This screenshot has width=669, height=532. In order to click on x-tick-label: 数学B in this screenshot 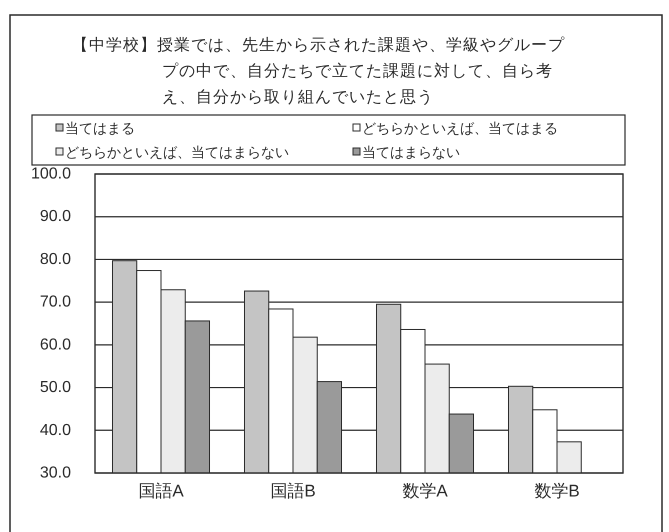, I will do `click(557, 491)`.